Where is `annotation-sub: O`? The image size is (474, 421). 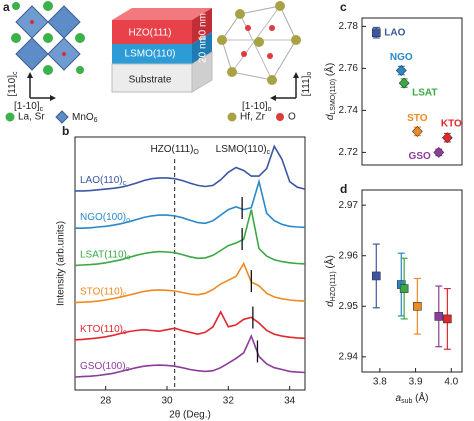 annotation-sub: O is located at coordinates (196, 152).